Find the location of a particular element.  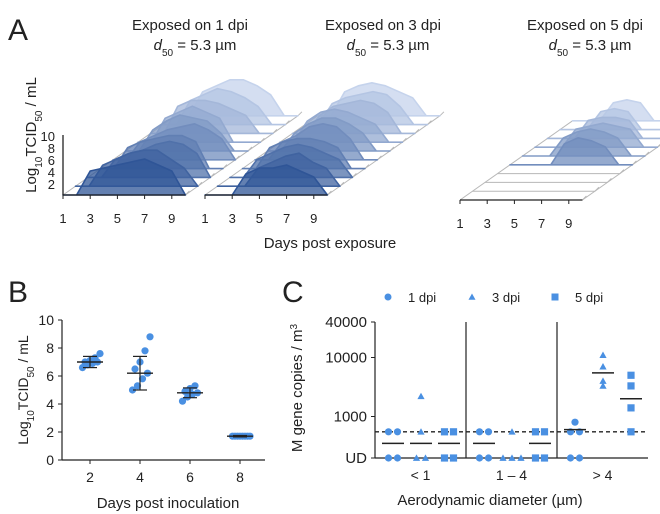

panel-c-x-tick-label: 1 – 4 is located at coordinates (511, 475).